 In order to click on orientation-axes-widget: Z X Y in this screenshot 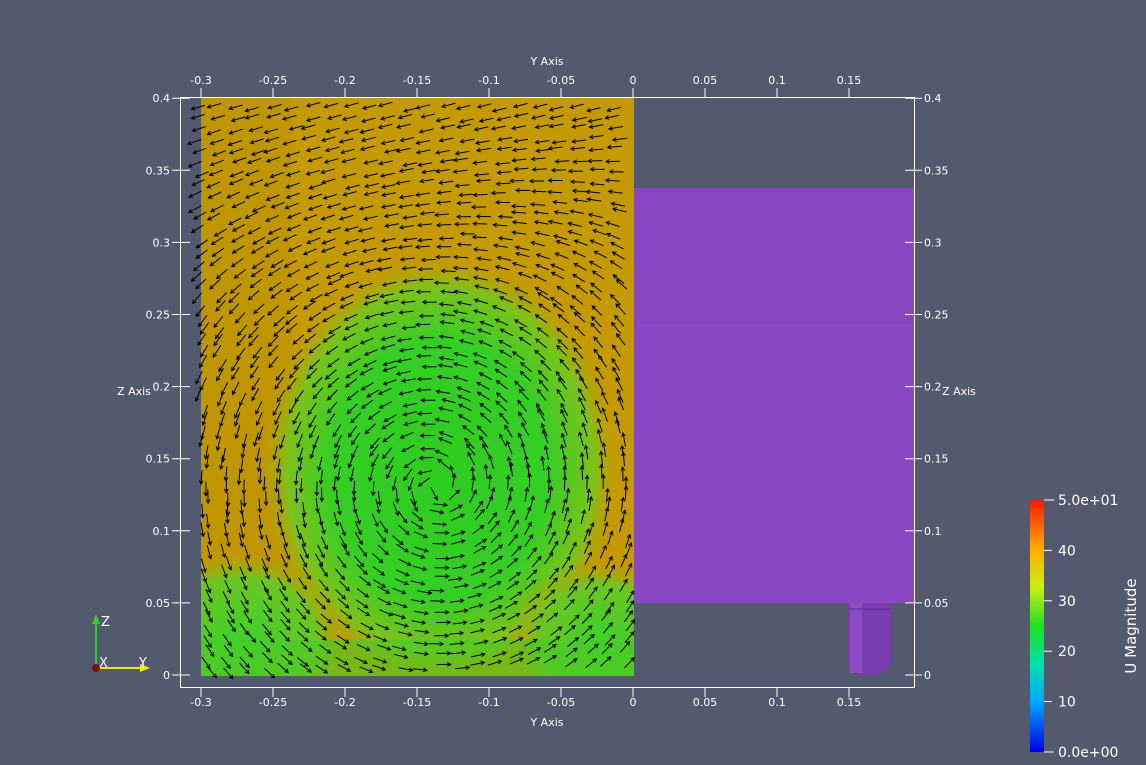, I will do `click(121, 643)`.